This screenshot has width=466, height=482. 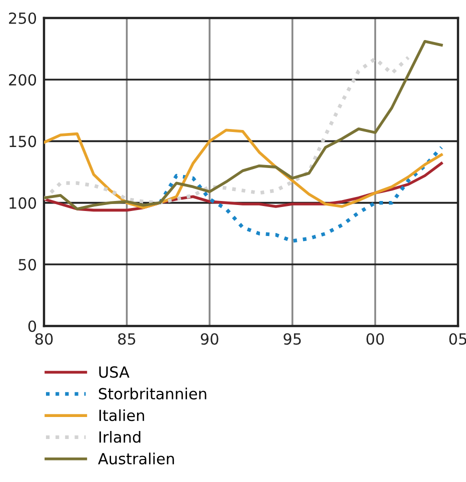 I want to click on legend-label: Australien, so click(x=136, y=458).